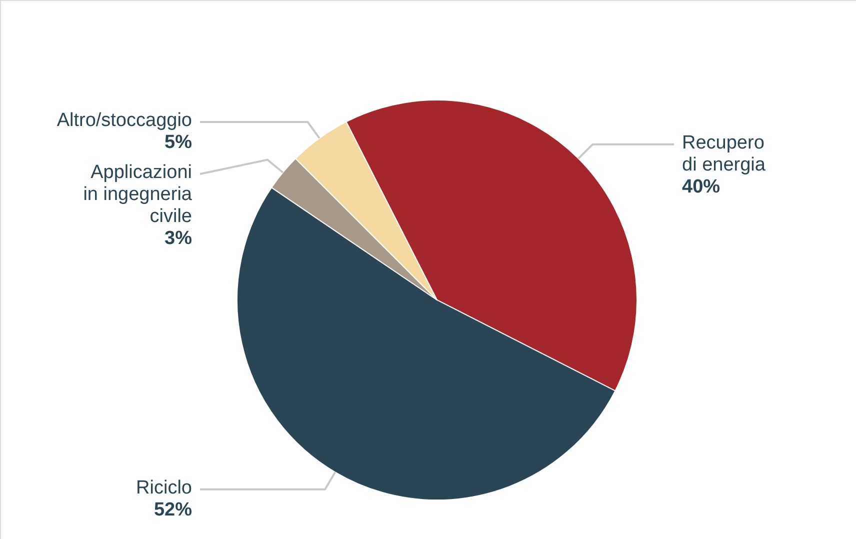  Describe the element at coordinates (164, 487) in the screenshot. I see `slice-label: Riciclo` at that location.